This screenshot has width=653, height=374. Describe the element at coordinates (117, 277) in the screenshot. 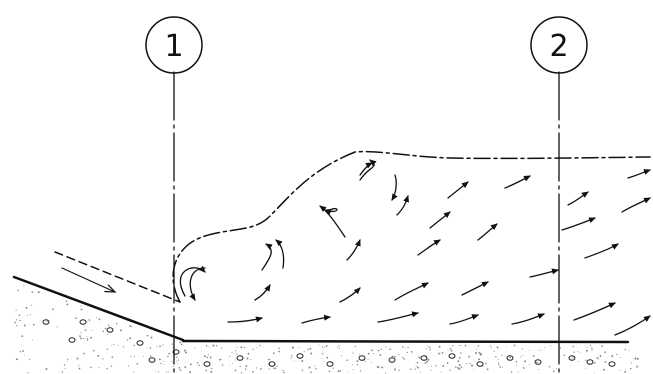

I see `incoming-surface-dashed-line` at that location.